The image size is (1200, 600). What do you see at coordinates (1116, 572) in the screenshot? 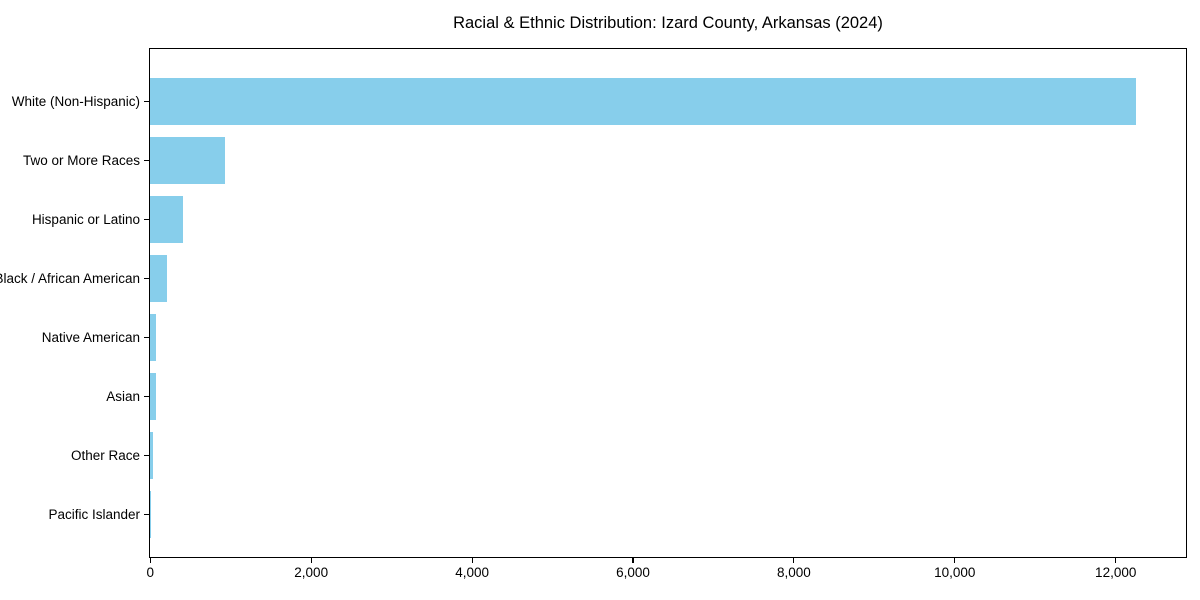
I see `x-tick-label: 12,000` at bounding box center [1116, 572].